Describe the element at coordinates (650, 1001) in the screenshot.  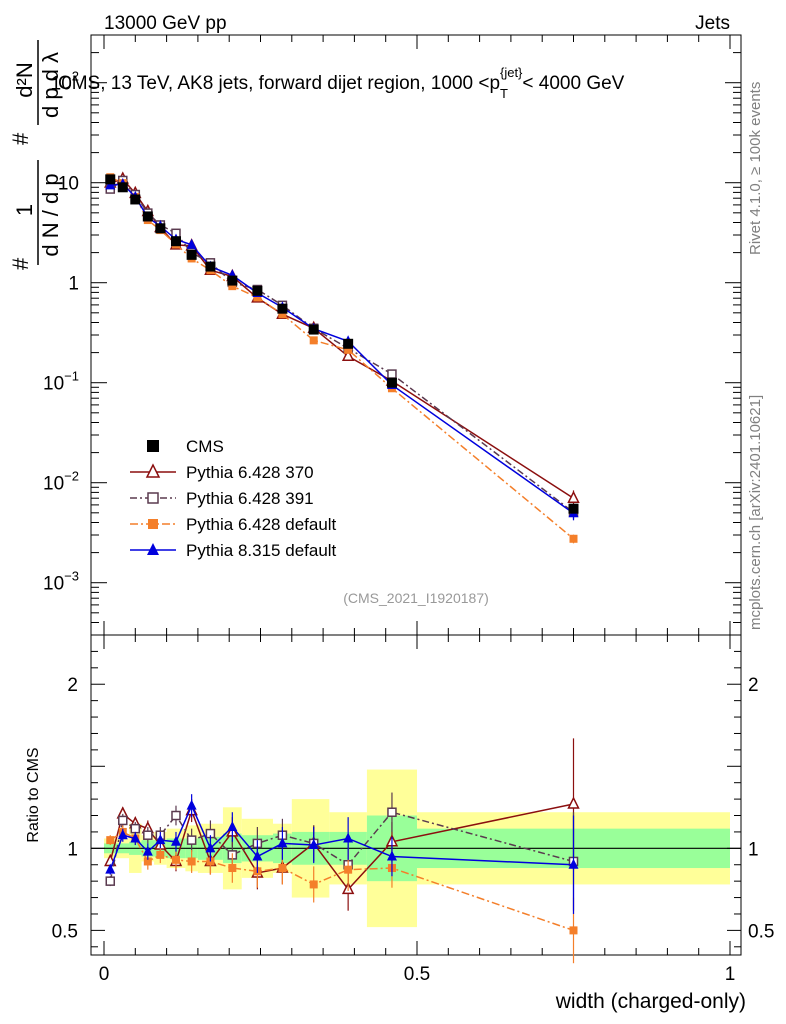
I see `x-axis-label: width (charged-only)` at that location.